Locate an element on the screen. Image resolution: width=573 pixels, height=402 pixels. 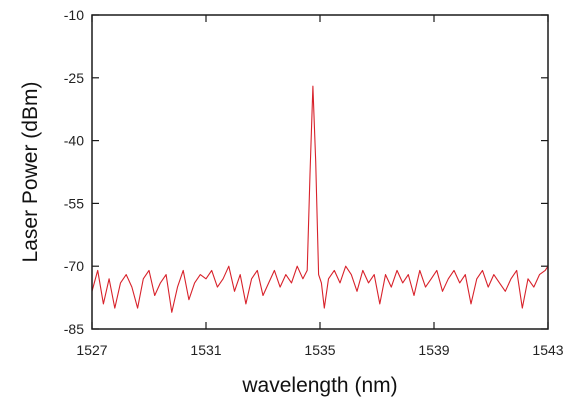
x-tick-label: 1539 is located at coordinates (433, 350).